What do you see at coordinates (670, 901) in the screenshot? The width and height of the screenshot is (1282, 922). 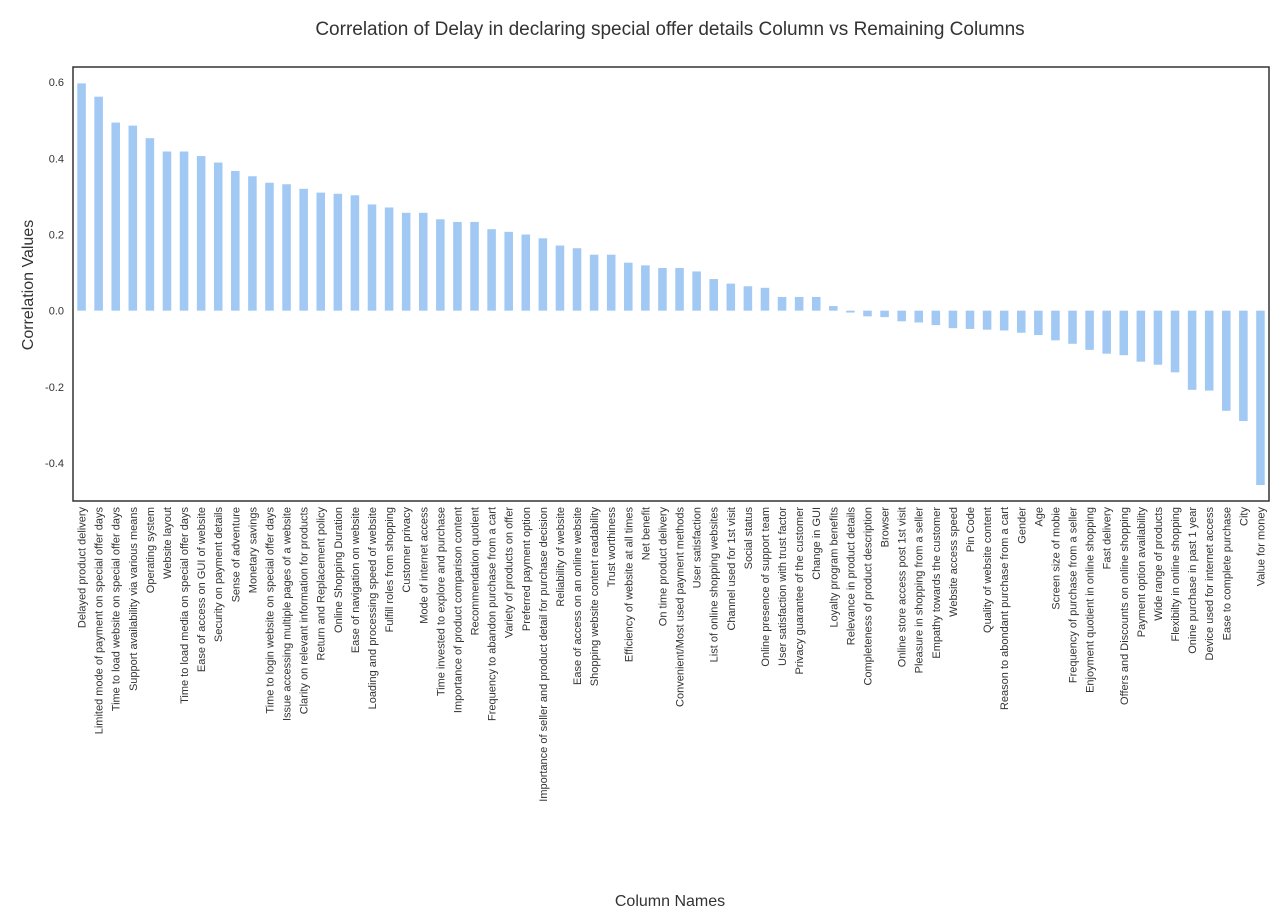 I see `x-axis-label: Column Names` at bounding box center [670, 901].